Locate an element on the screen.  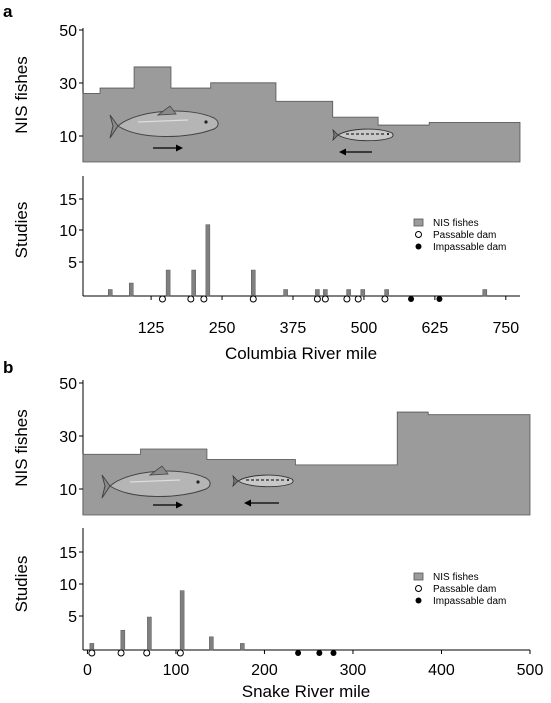
bar-ytick-b-5: 5 is located at coordinates (72, 617).